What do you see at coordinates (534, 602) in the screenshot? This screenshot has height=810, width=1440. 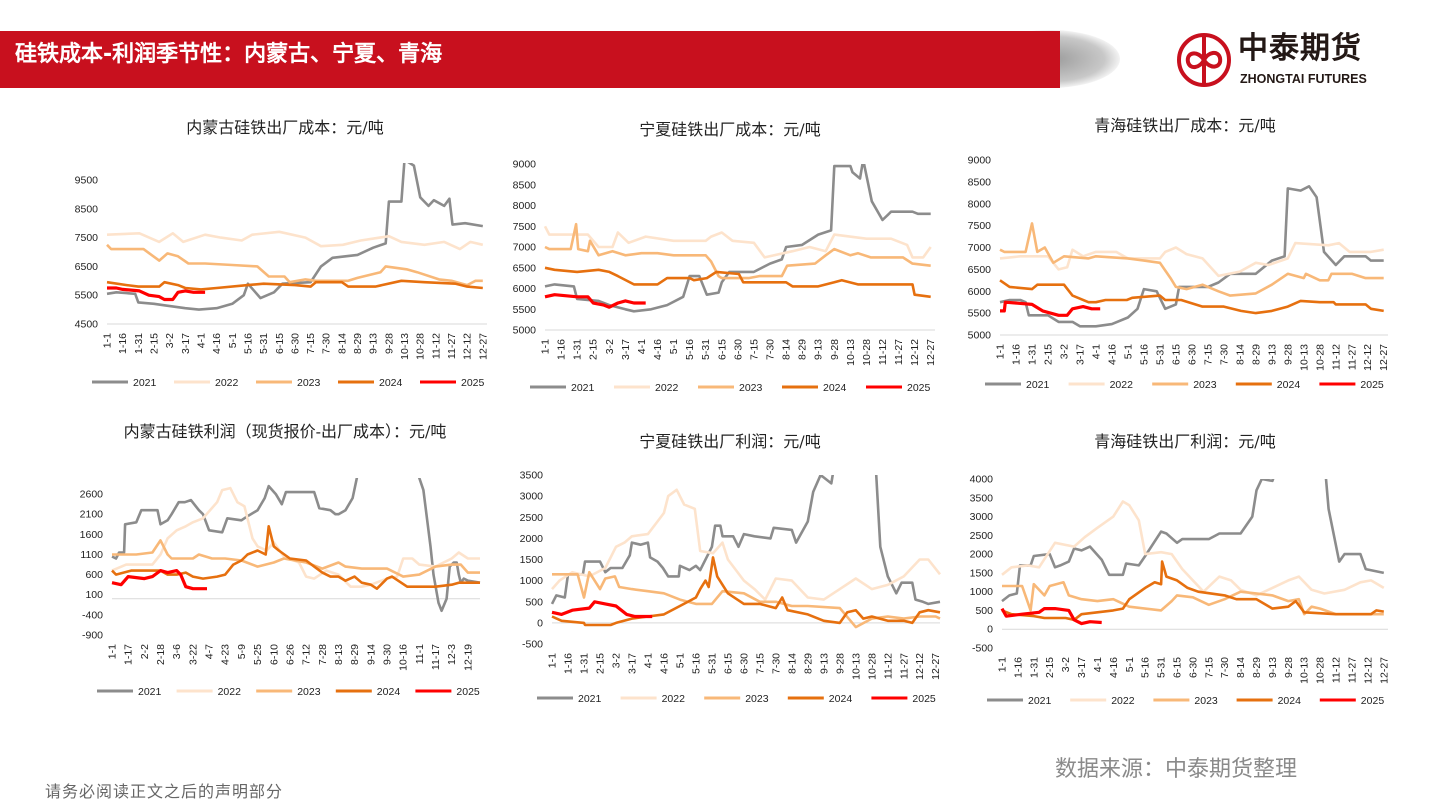 I see `y-tick-label: 500` at bounding box center [534, 602].